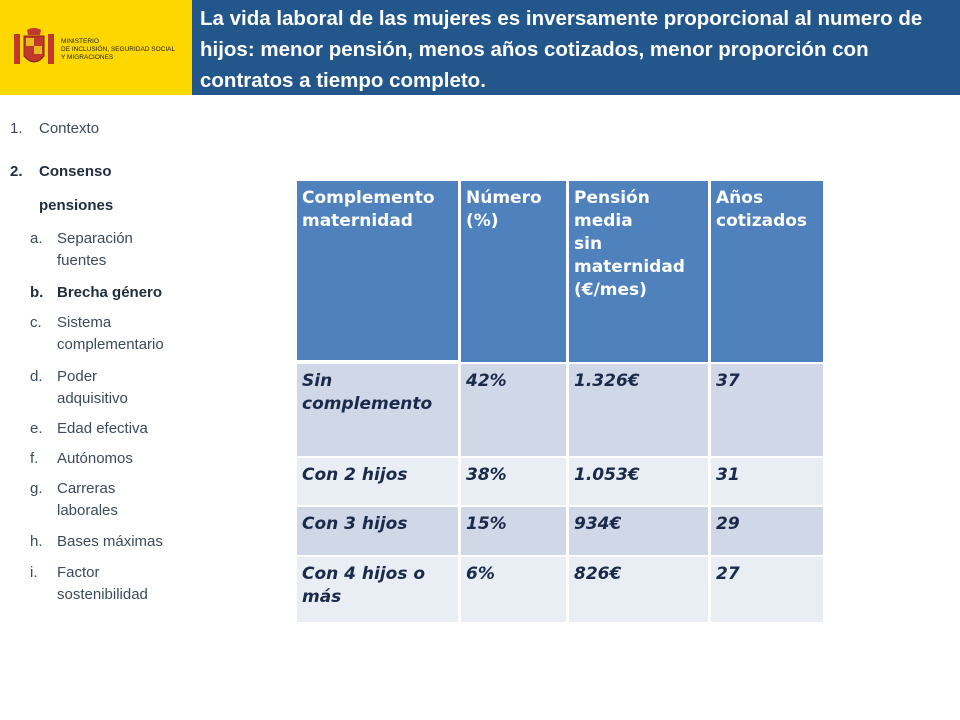 The image size is (960, 720). Describe the element at coordinates (77, 376) in the screenshot. I see `nav-label: Poder` at that location.